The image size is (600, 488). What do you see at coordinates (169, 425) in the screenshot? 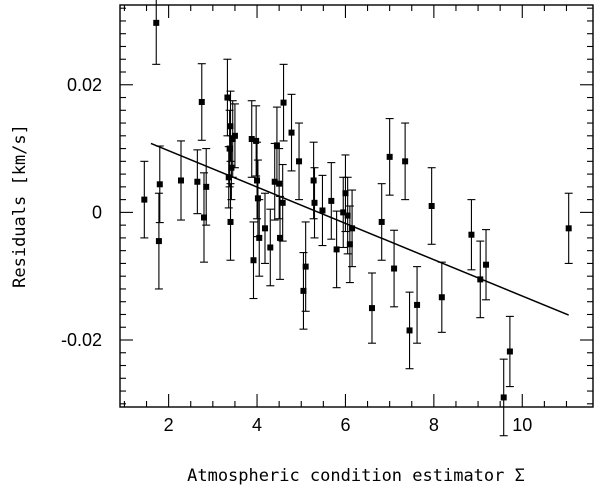
I see `x-tick-label: 2` at bounding box center [169, 425].